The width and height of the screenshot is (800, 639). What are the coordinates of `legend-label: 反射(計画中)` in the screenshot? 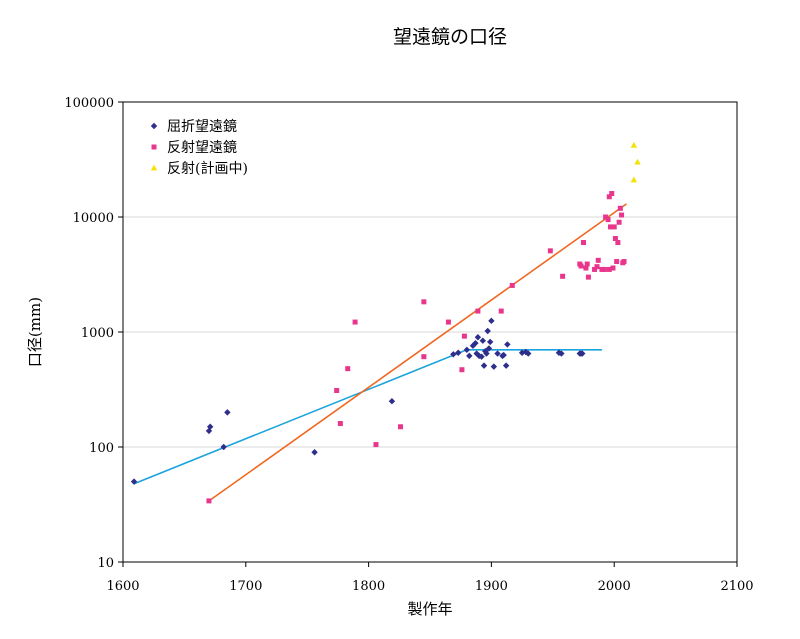 It's located at (207, 169).